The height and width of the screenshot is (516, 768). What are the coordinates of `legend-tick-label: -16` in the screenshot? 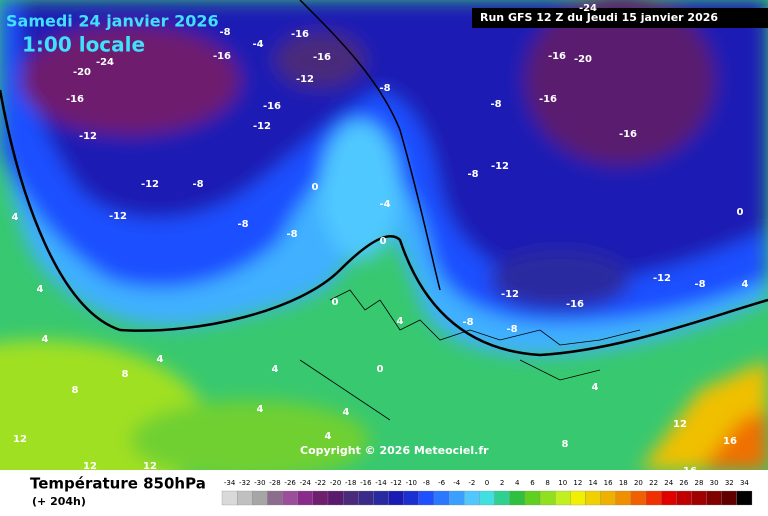 It's located at (366, 483).